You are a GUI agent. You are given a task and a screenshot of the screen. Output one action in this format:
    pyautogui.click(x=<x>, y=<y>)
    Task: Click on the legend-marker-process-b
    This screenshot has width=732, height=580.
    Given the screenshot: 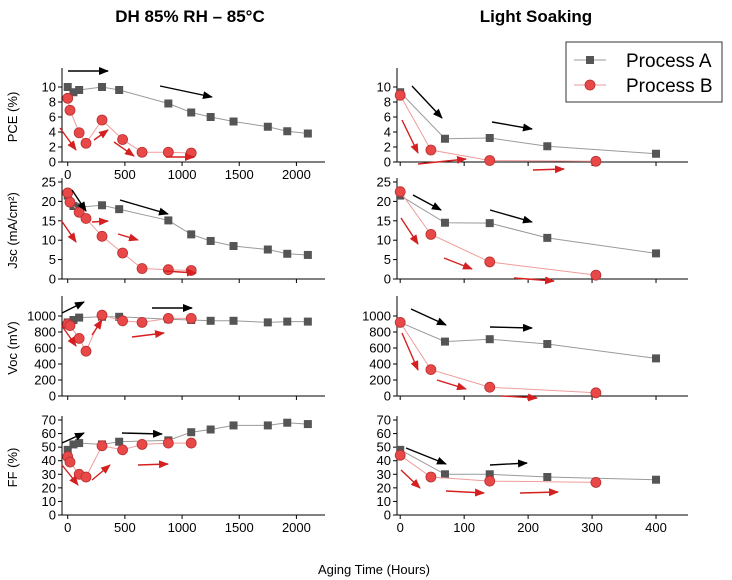 What is the action you would take?
    pyautogui.click(x=590, y=85)
    